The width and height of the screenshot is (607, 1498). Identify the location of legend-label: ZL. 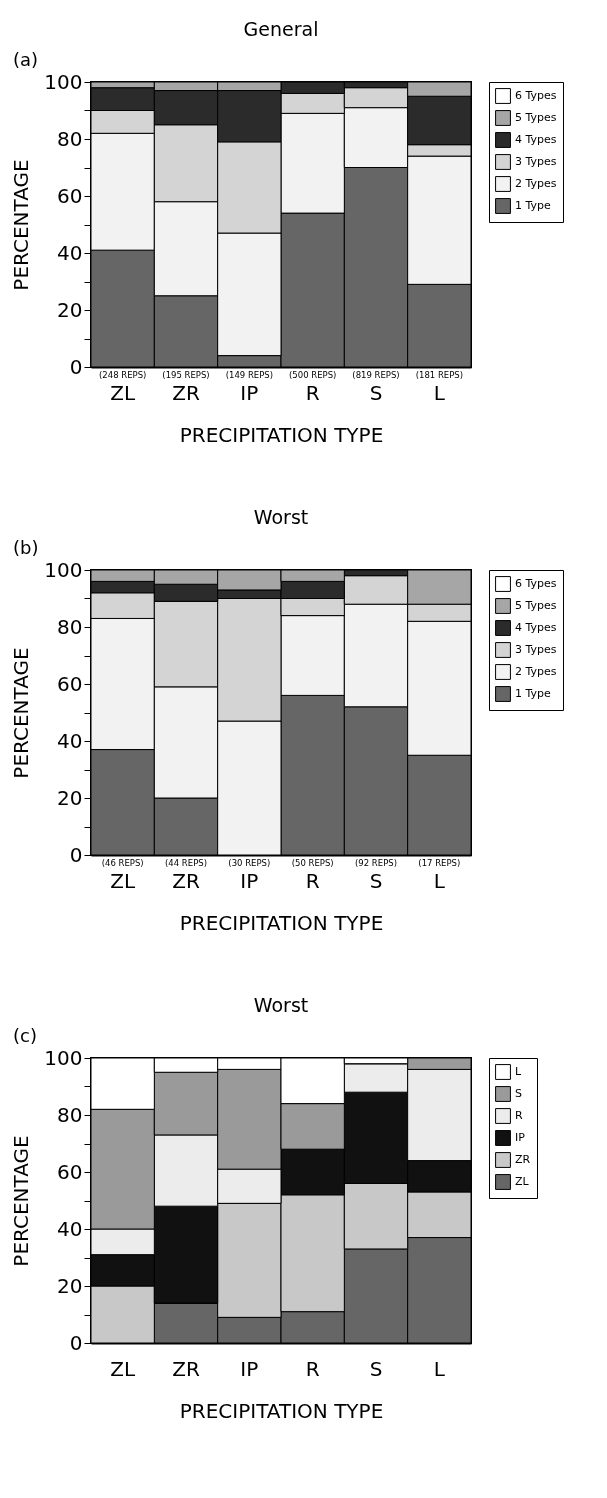
(522, 1181).